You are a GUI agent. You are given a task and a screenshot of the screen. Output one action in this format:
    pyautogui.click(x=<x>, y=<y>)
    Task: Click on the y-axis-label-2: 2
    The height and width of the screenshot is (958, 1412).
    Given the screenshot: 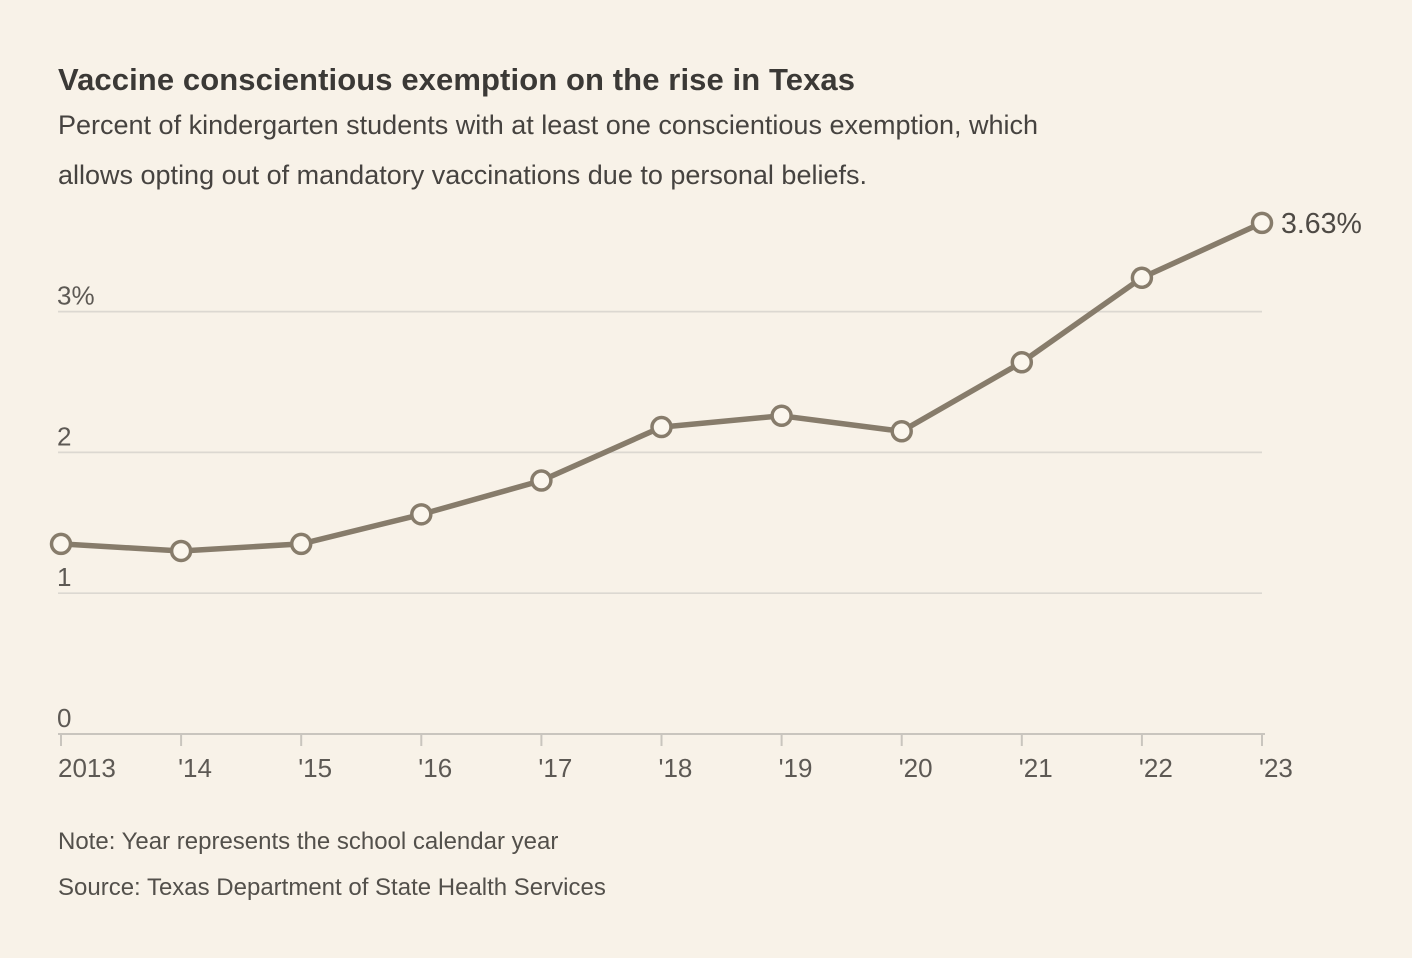 What is the action you would take?
    pyautogui.click(x=64, y=436)
    